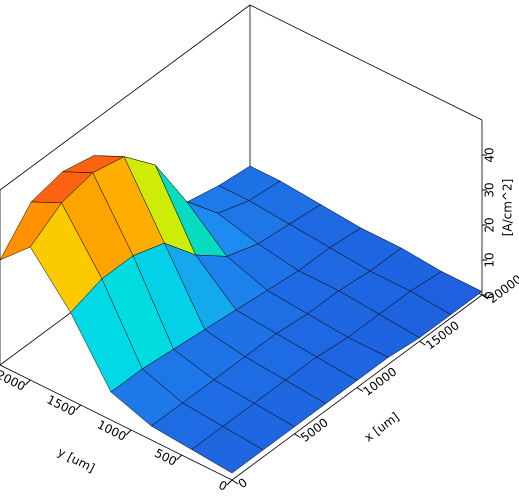  Describe the element at coordinates (242, 483) in the screenshot. I see `x-tick-label: 0` at that location.